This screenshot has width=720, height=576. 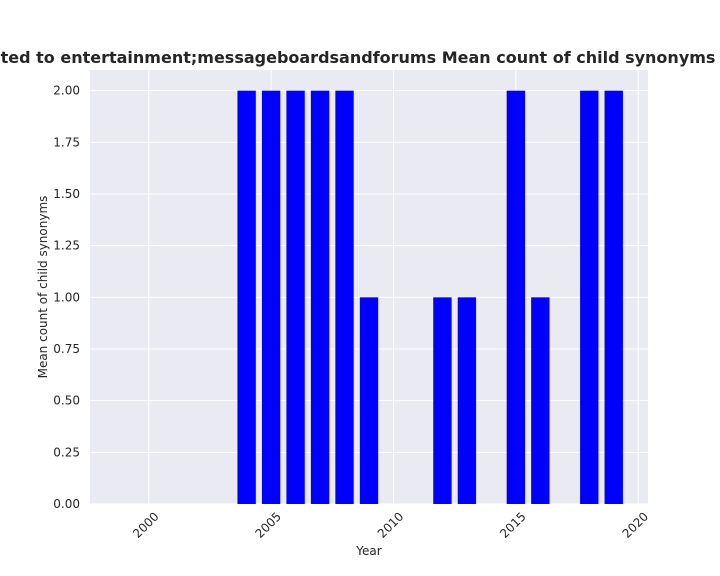 I want to click on x-tick-label: 2020, so click(x=635, y=524).